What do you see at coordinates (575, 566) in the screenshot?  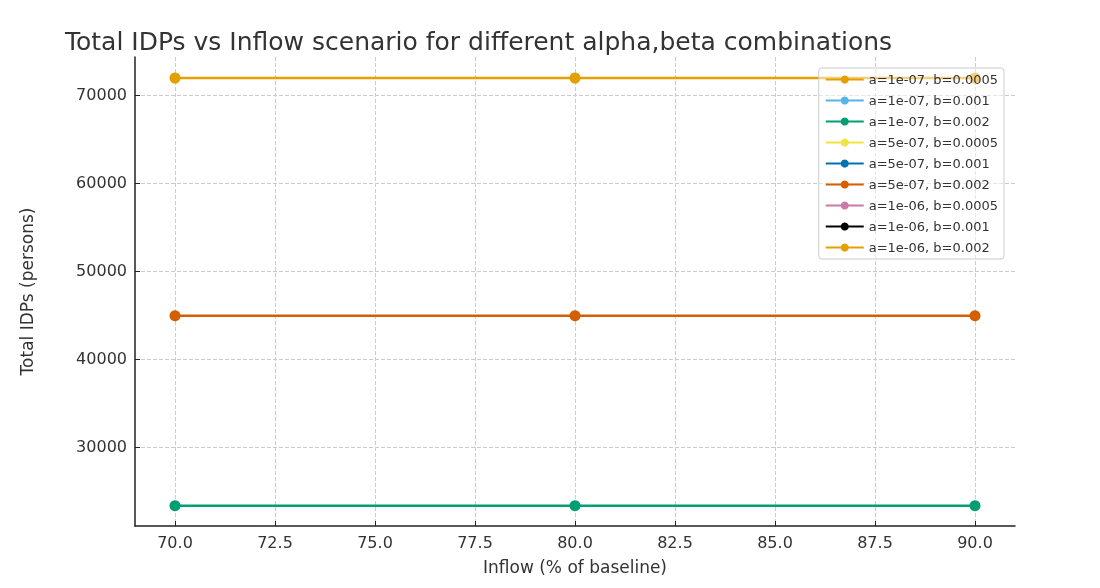 I see `x-axis-title: Inflow (% of baseline)` at bounding box center [575, 566].